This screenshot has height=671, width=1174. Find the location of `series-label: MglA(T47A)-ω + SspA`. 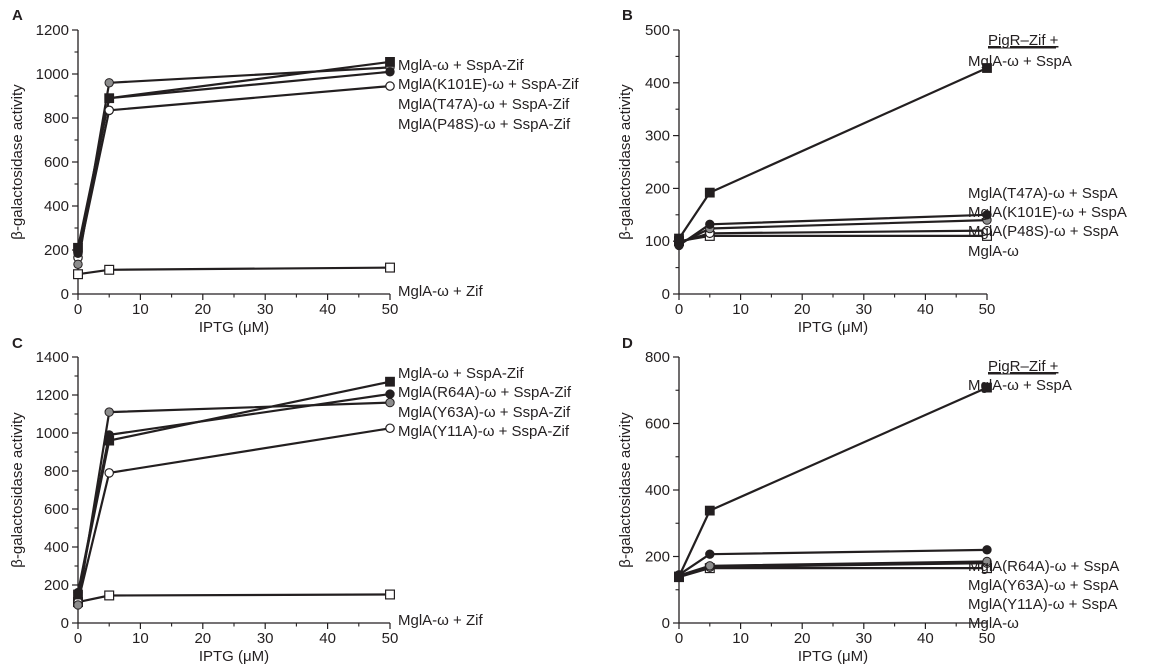

series-label: MglA(T47A)-ω + SspA is located at coordinates (1043, 193).